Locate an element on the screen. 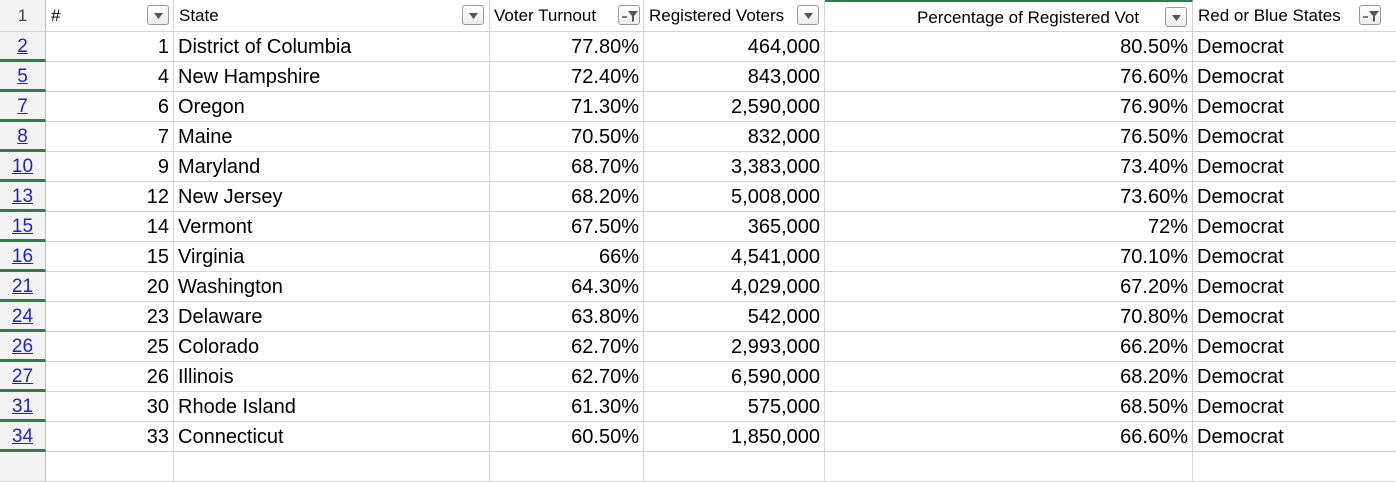 Image resolution: width=1396 pixels, height=482 pixels. row-number: 26 is located at coordinates (23, 347).